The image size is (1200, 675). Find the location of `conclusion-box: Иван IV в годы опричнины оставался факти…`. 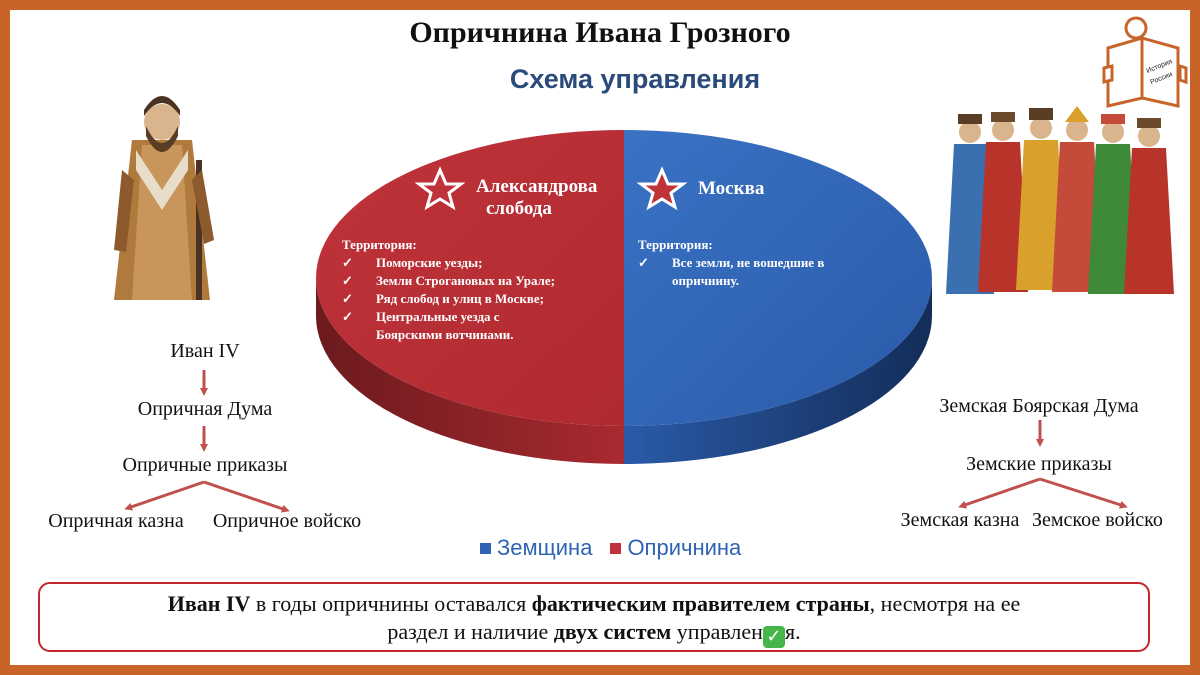

conclusion-box: Иван IV в годы опричнины оставался факти… is located at coordinates (594, 617).